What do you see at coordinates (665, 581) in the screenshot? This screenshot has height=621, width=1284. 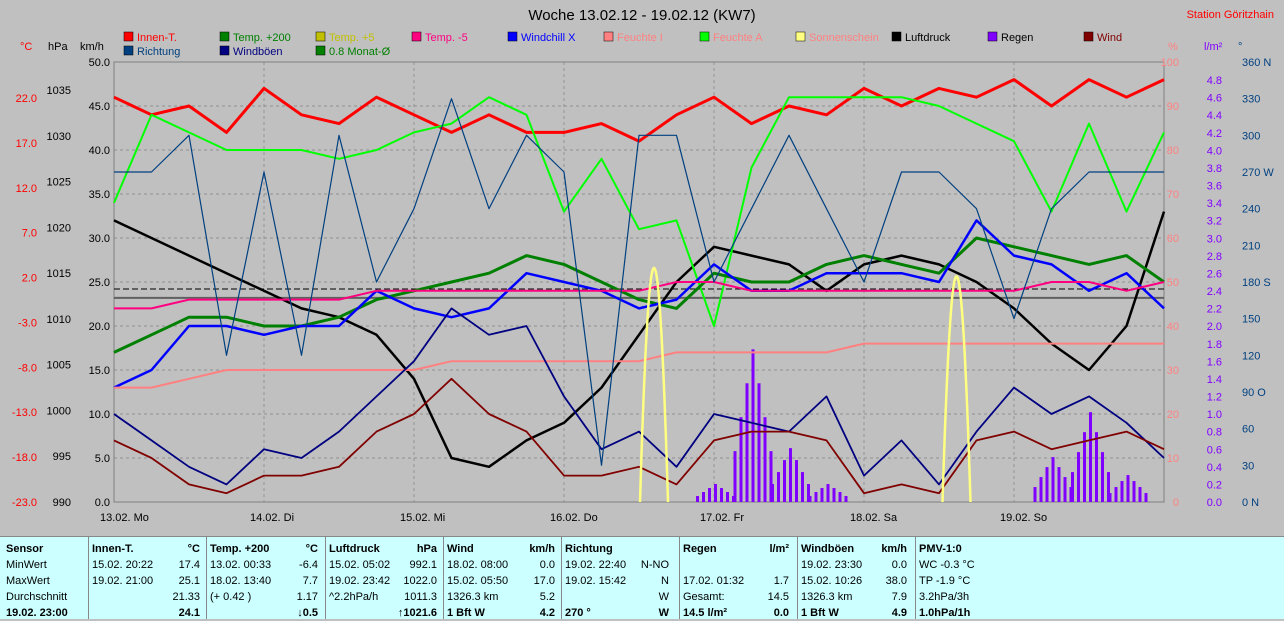 I see `stats-cell-value: N` at bounding box center [665, 581].